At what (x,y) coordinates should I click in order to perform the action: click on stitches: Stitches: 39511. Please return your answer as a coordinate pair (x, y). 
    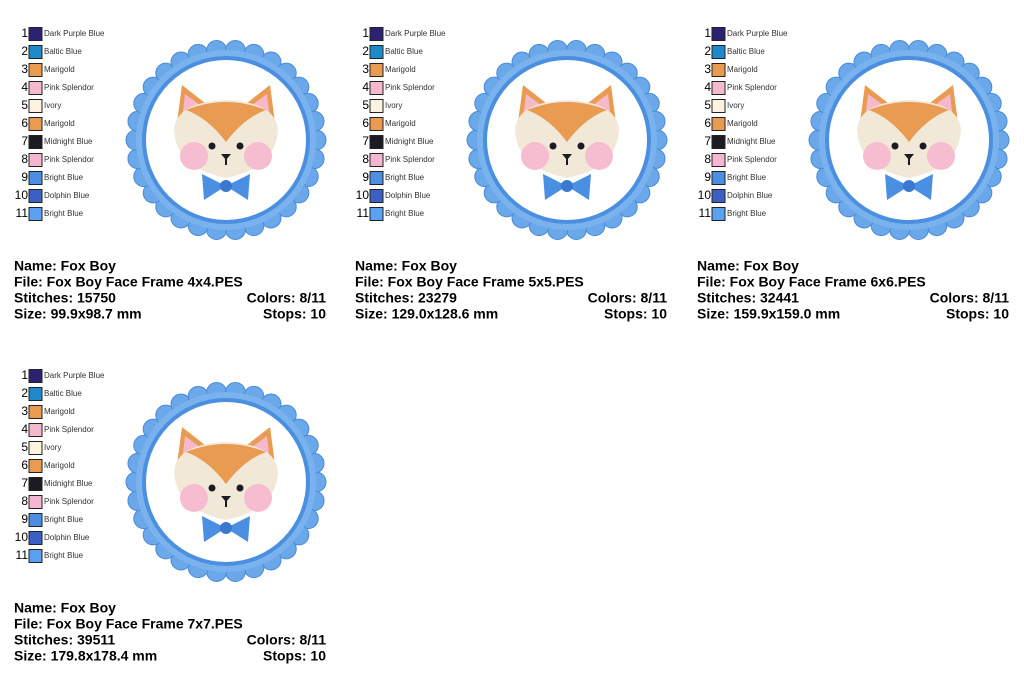
    Looking at the image, I should click on (64, 640).